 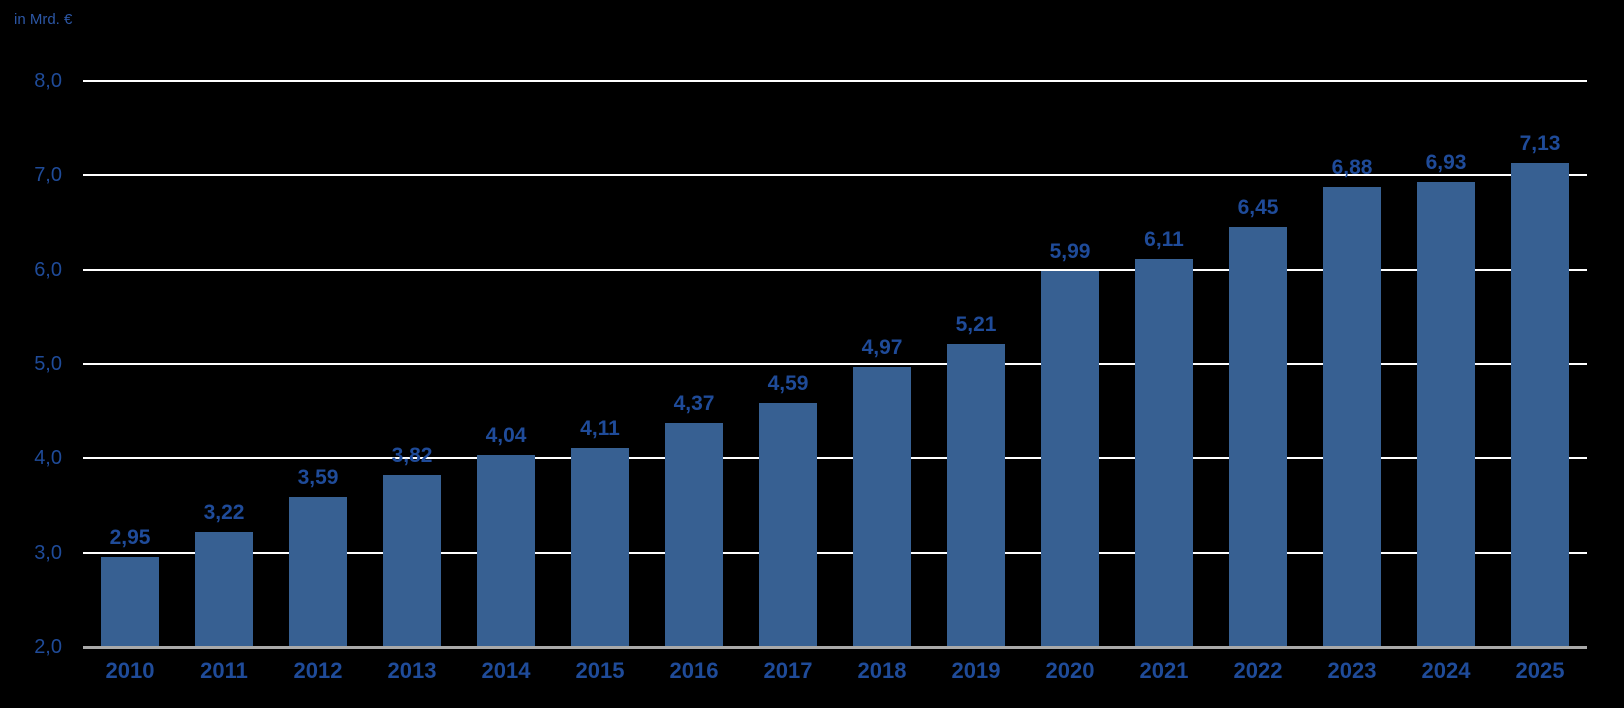 What do you see at coordinates (506, 435) in the screenshot?
I see `bar-value-label-2014: 4,04` at bounding box center [506, 435].